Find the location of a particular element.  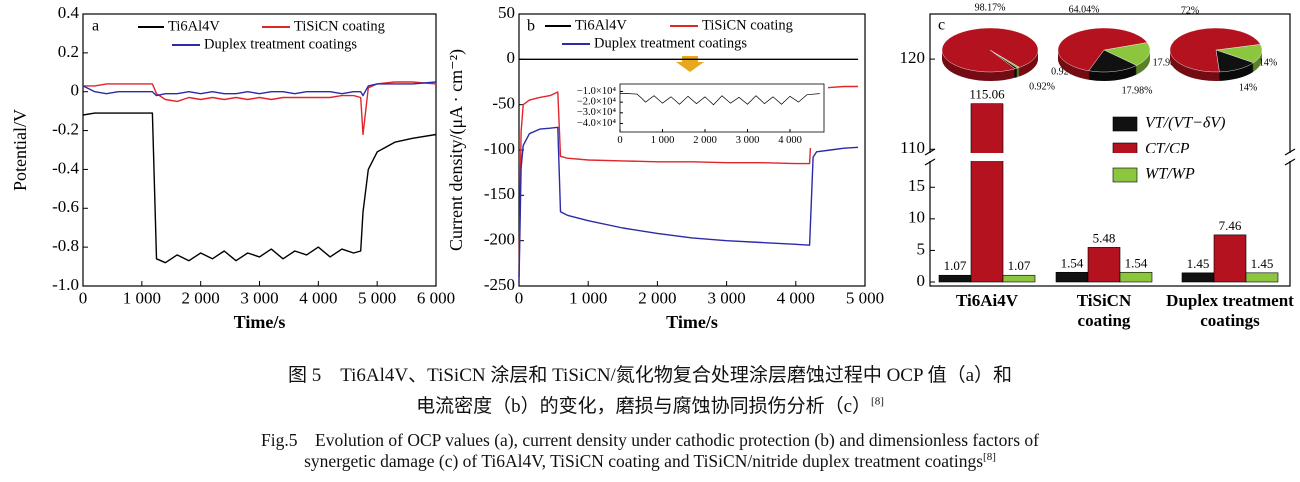

y-tick-label: -0.2 is located at coordinates (65, 128).